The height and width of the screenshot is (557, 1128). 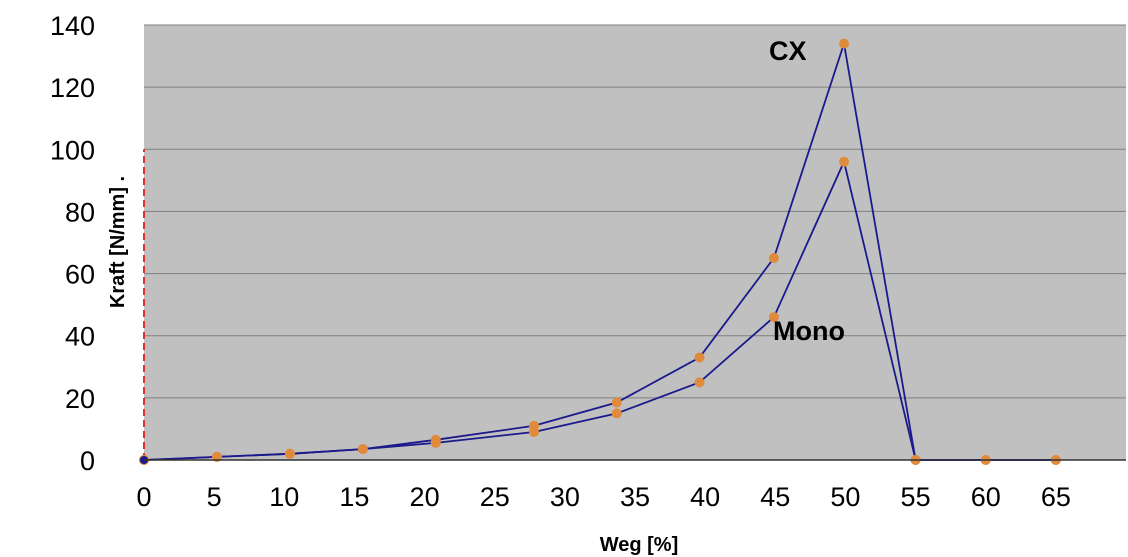 What do you see at coordinates (354, 497) in the screenshot?
I see `x-tick-label: 15` at bounding box center [354, 497].